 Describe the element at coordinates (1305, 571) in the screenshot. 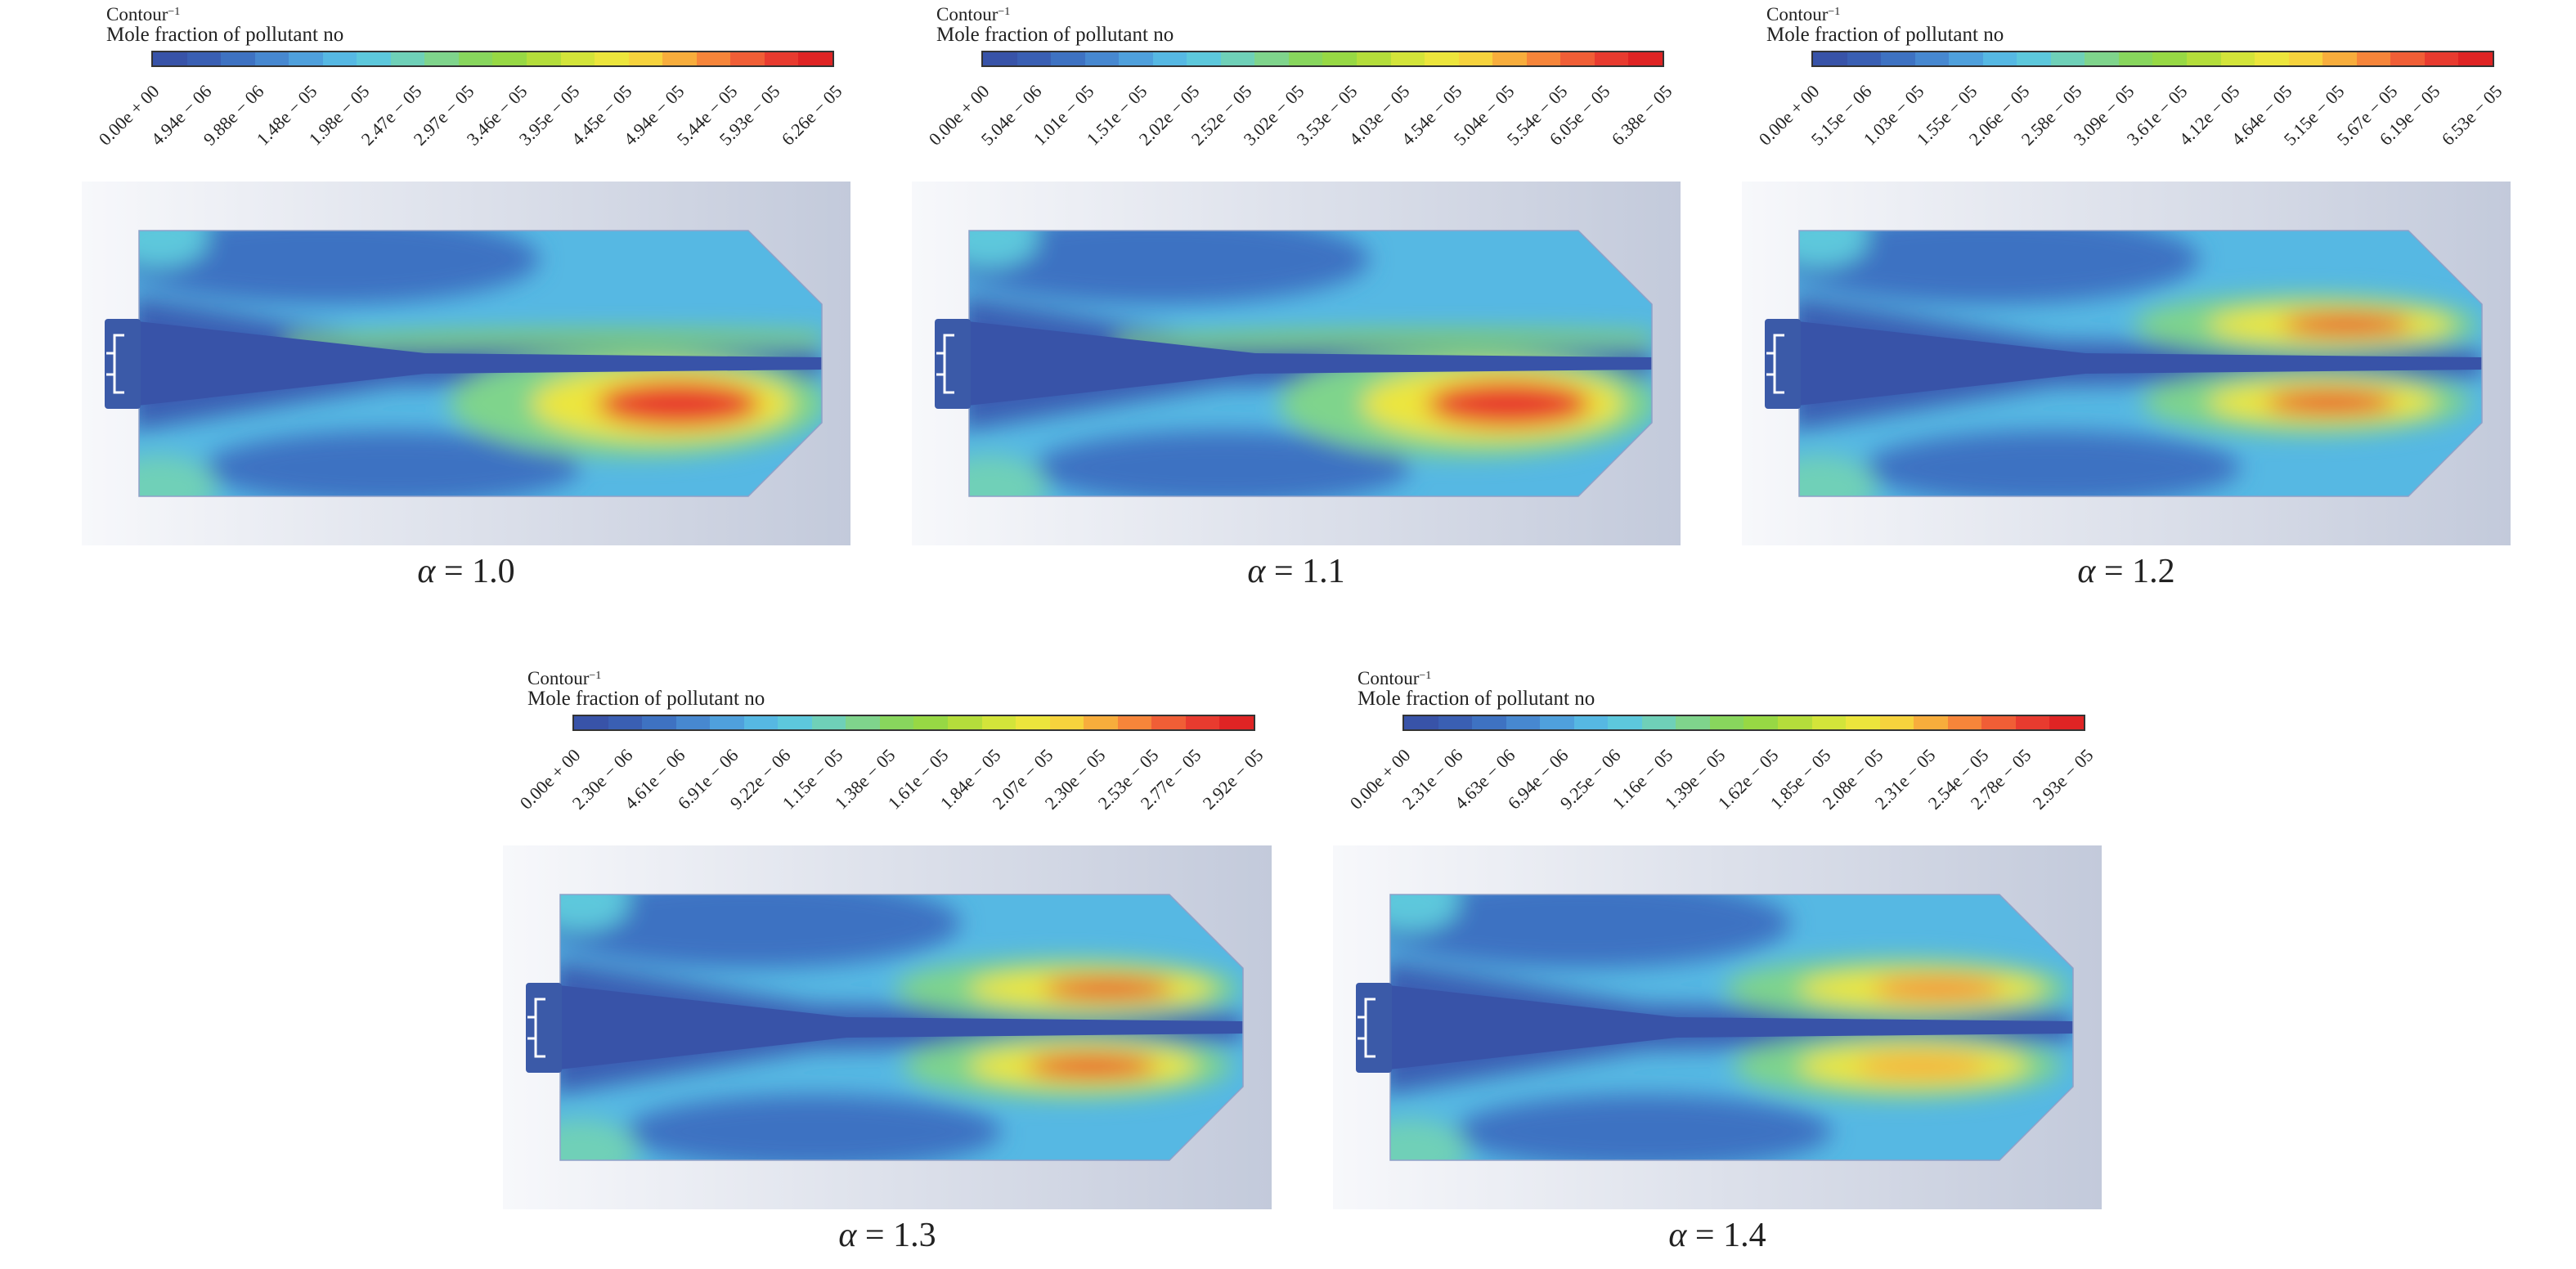

I see `caption-value: = 1.1` at that location.